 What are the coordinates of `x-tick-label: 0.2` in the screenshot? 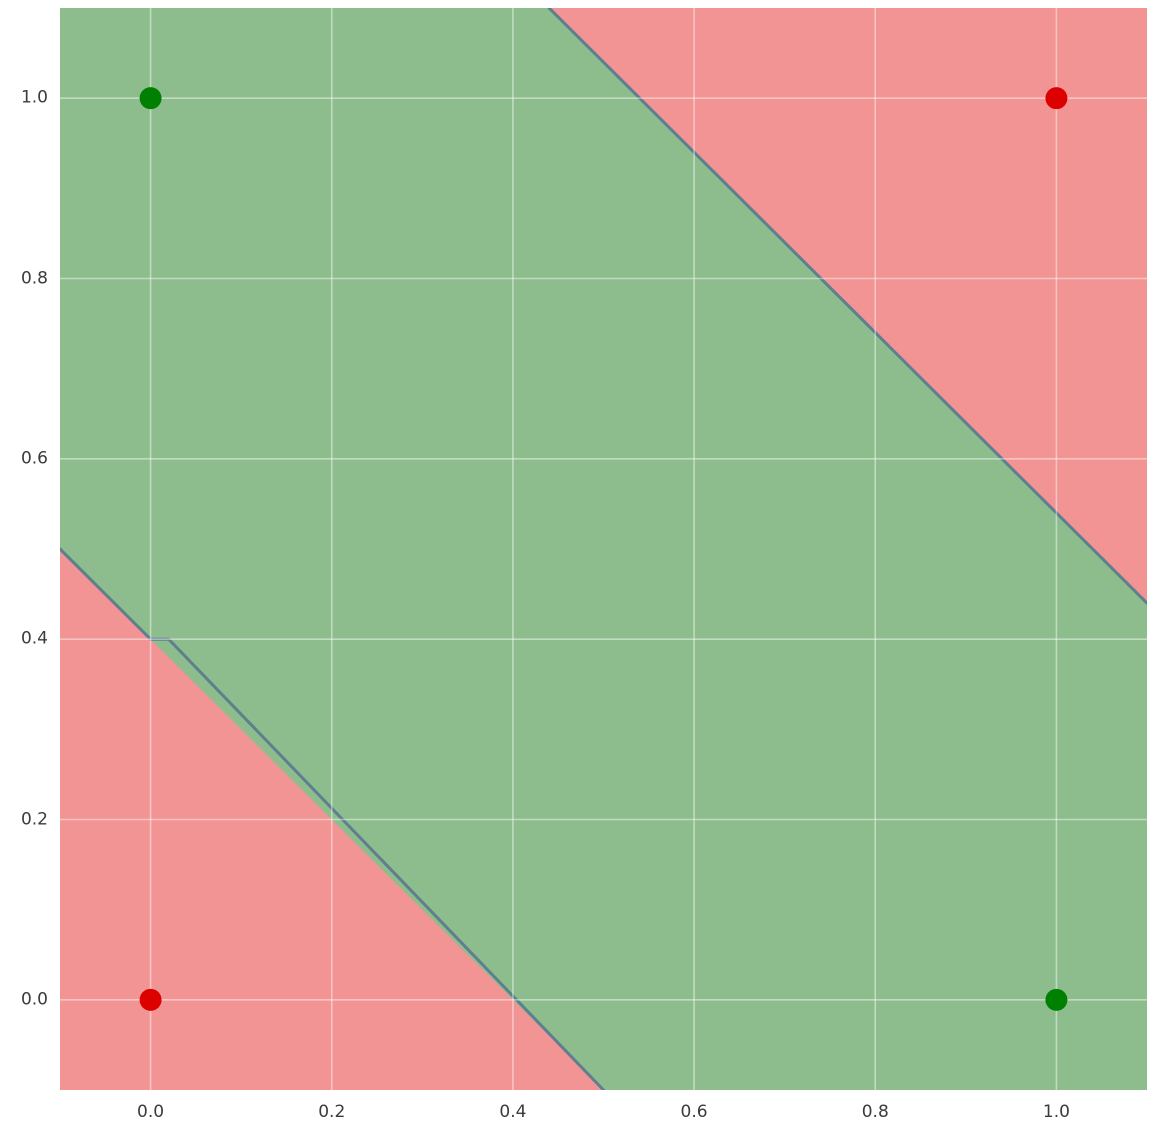 It's located at (332, 1112).